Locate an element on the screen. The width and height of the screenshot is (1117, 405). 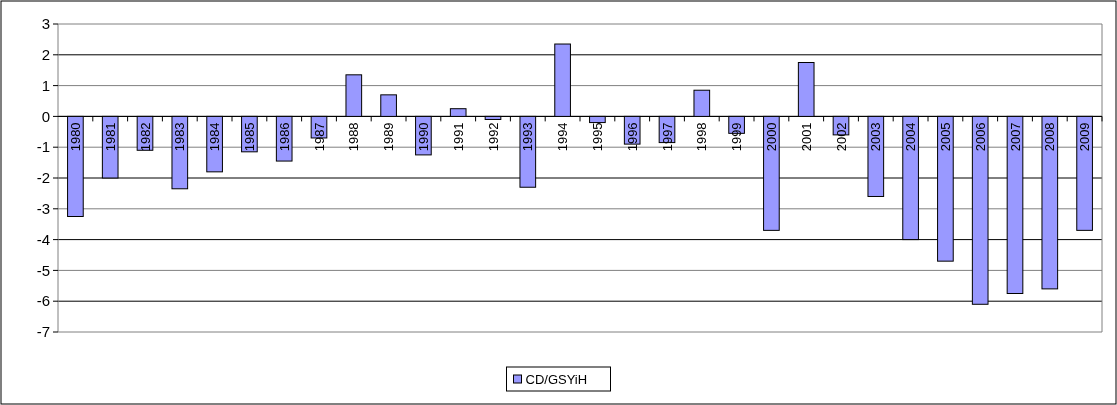
x-tick-label: 2008 is located at coordinates (1050, 137).